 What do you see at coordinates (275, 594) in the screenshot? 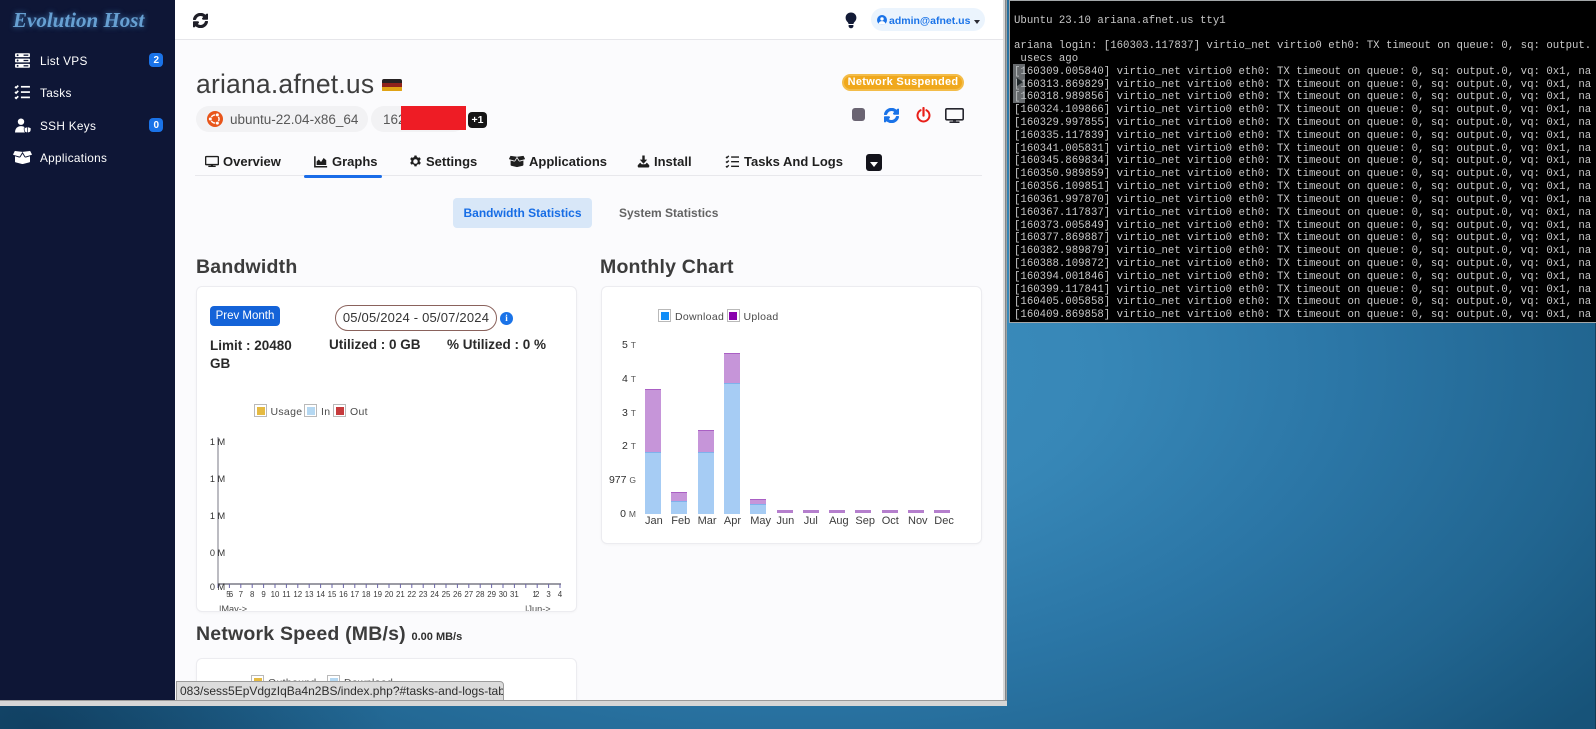
I see `svg-text: 10` at bounding box center [275, 594].